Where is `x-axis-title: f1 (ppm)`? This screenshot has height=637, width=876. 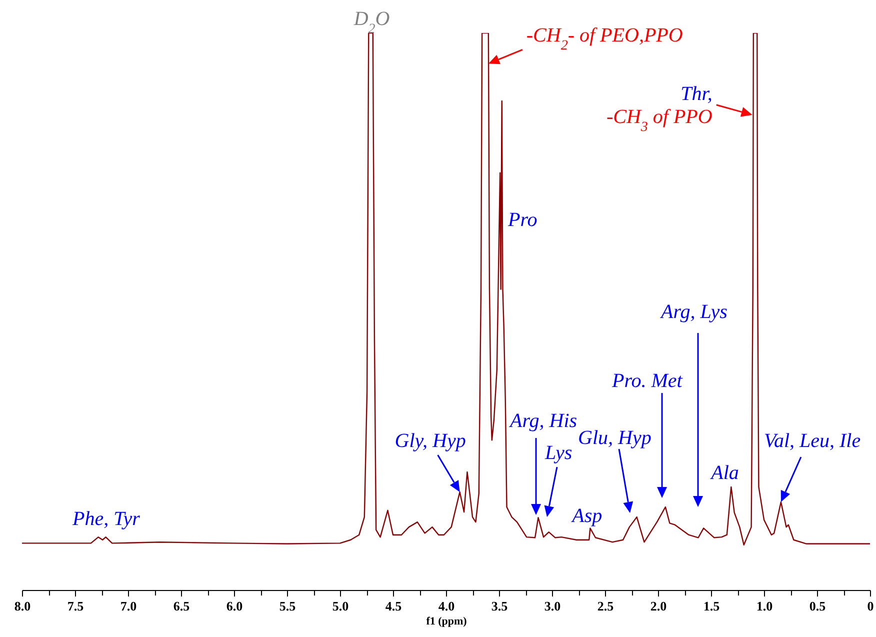
x-axis-title: f1 (ppm) is located at coordinates (447, 622).